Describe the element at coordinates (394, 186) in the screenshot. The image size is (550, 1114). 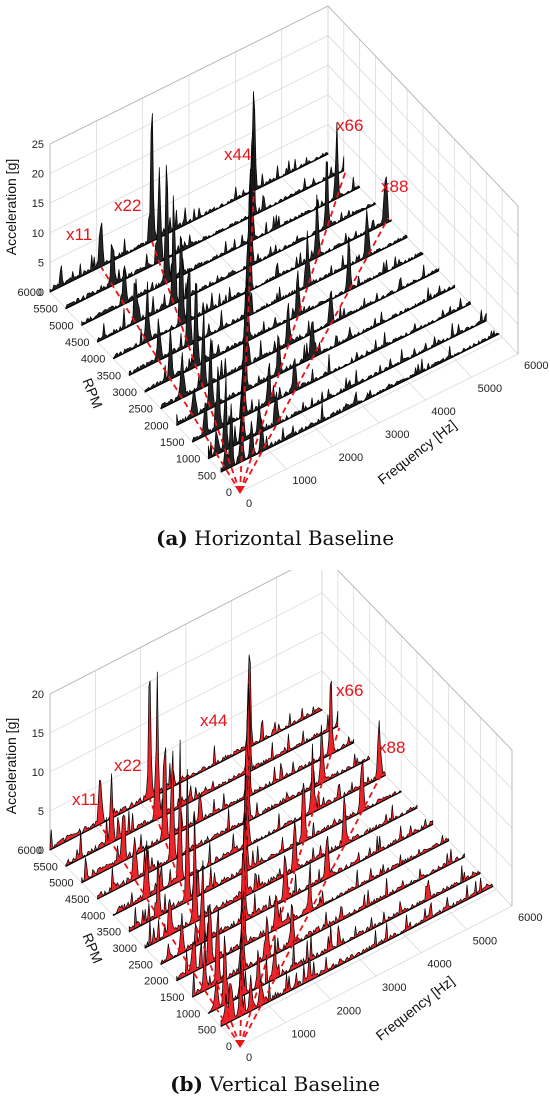
I see `order-label-x88: x88` at that location.